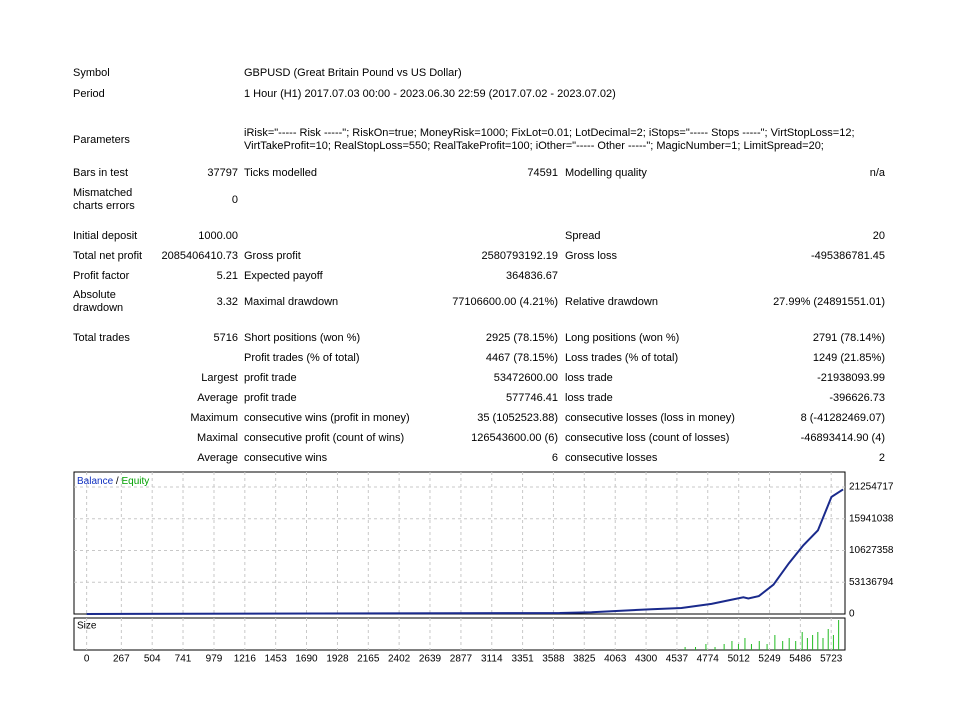 The height and width of the screenshot is (720, 960). What do you see at coordinates (871, 550) in the screenshot?
I see `y-tick-label: 10627358` at bounding box center [871, 550].